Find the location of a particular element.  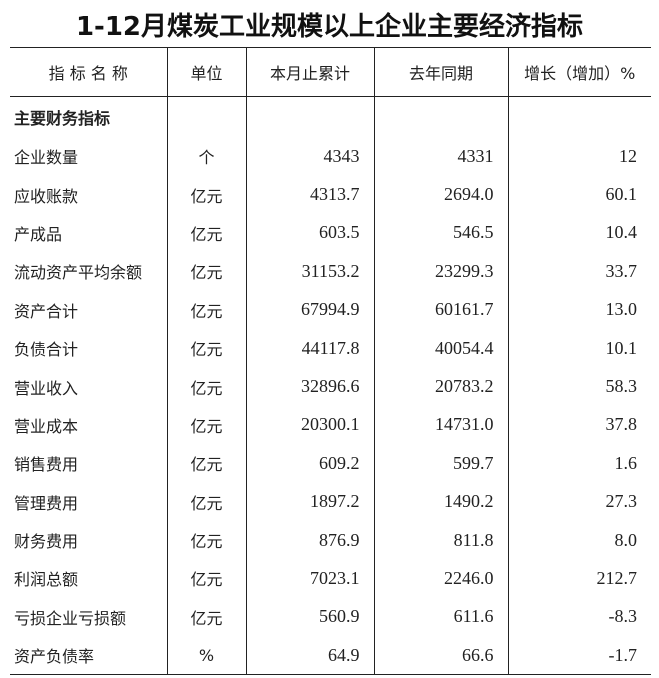

growth-value: 58.3 is located at coordinates (579, 386).